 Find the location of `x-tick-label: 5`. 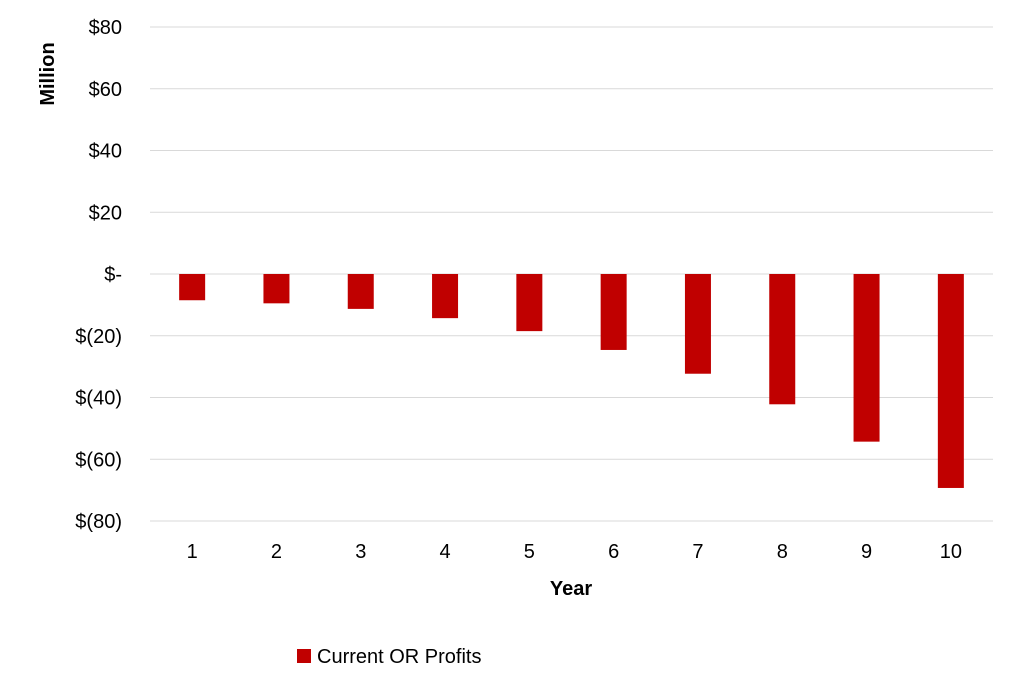

x-tick-label: 5 is located at coordinates (529, 552).